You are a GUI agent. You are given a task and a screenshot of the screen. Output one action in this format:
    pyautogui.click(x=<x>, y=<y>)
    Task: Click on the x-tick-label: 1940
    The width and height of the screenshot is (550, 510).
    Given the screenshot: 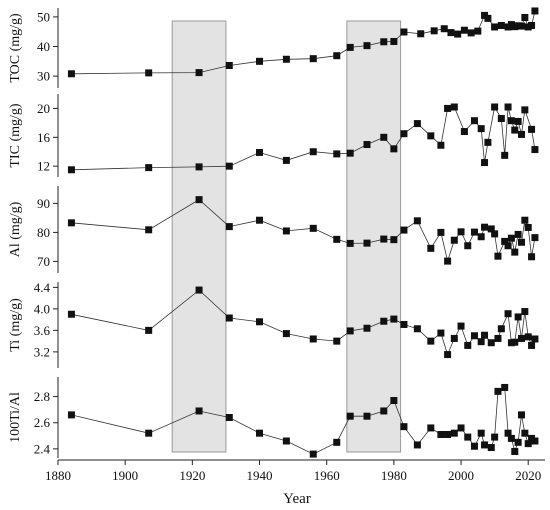 What is the action you would take?
    pyautogui.click(x=260, y=475)
    